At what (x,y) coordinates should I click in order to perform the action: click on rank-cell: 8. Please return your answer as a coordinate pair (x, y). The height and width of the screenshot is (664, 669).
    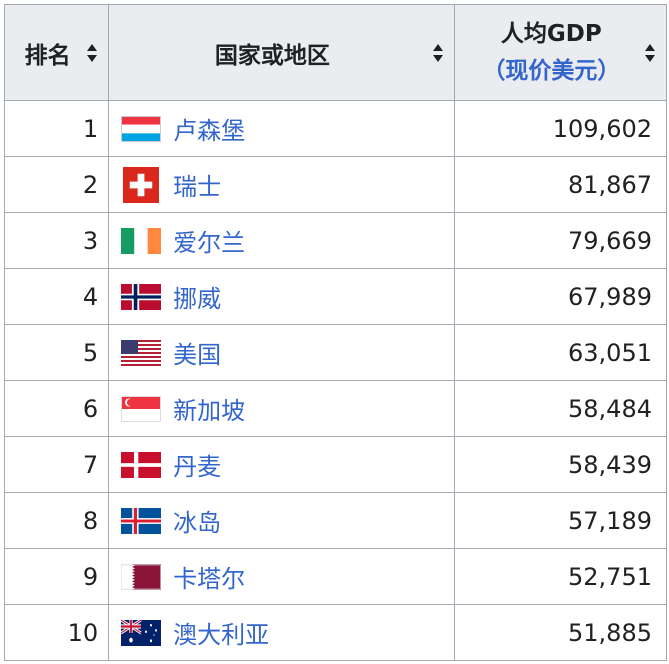
    Looking at the image, I should click on (56, 520).